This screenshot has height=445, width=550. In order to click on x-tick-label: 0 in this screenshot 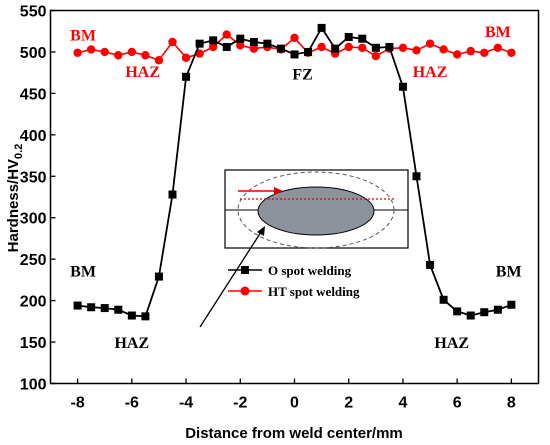, I will do `click(294, 403)`.